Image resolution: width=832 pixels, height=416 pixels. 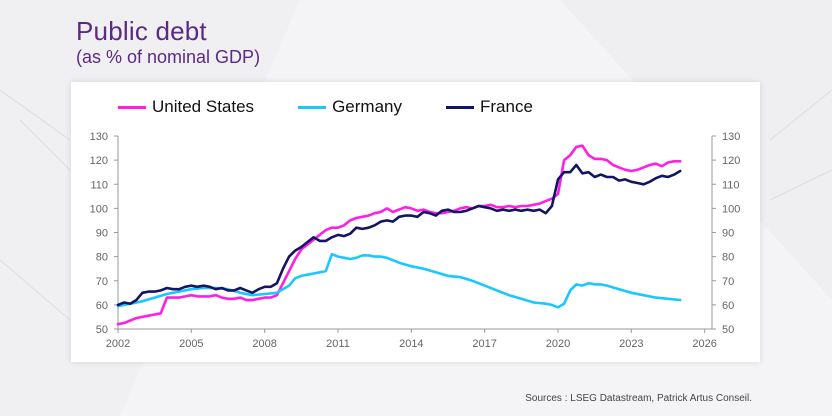 I want to click on x-tick-label: 2020, so click(x=558, y=344).